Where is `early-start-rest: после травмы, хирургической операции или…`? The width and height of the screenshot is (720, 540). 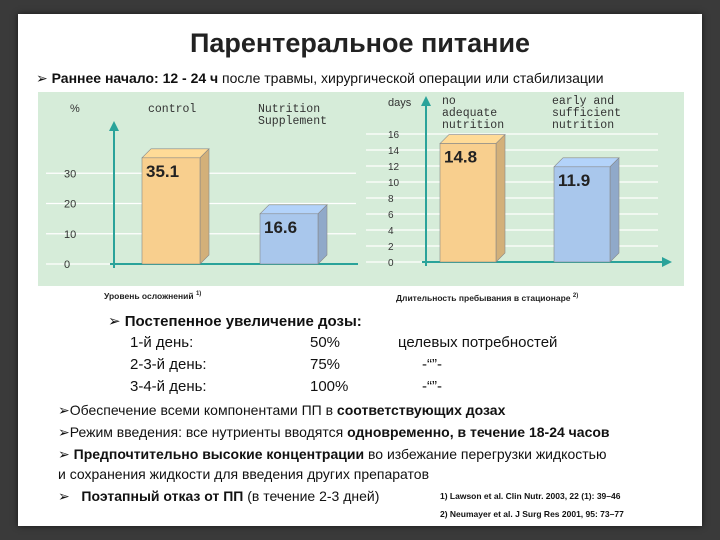 early-start-rest: после травмы, хирургической операции или… is located at coordinates (411, 78).